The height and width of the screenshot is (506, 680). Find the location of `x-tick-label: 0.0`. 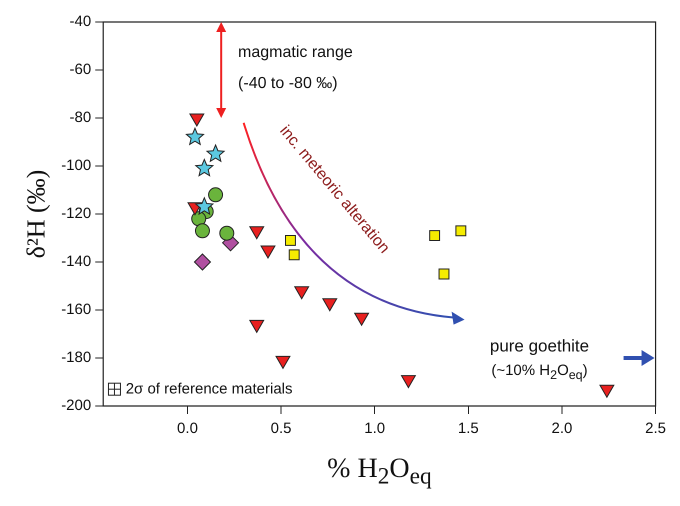

x-tick-label: 0.0 is located at coordinates (187, 429).